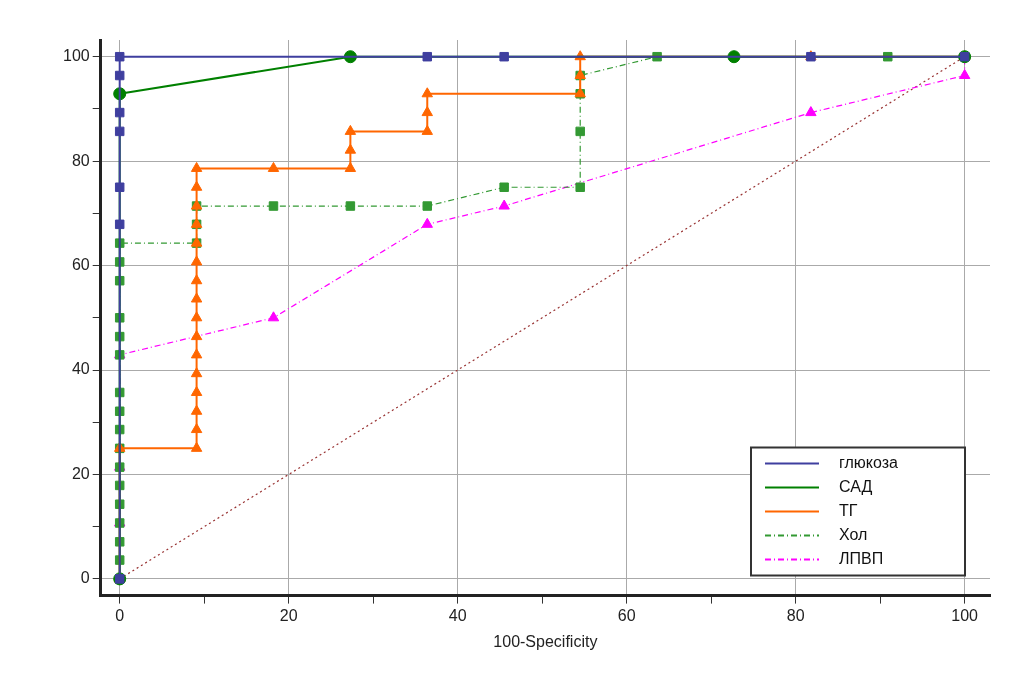  Describe the element at coordinates (869, 463) in the screenshot. I see `legend-label: глюкоза` at that location.